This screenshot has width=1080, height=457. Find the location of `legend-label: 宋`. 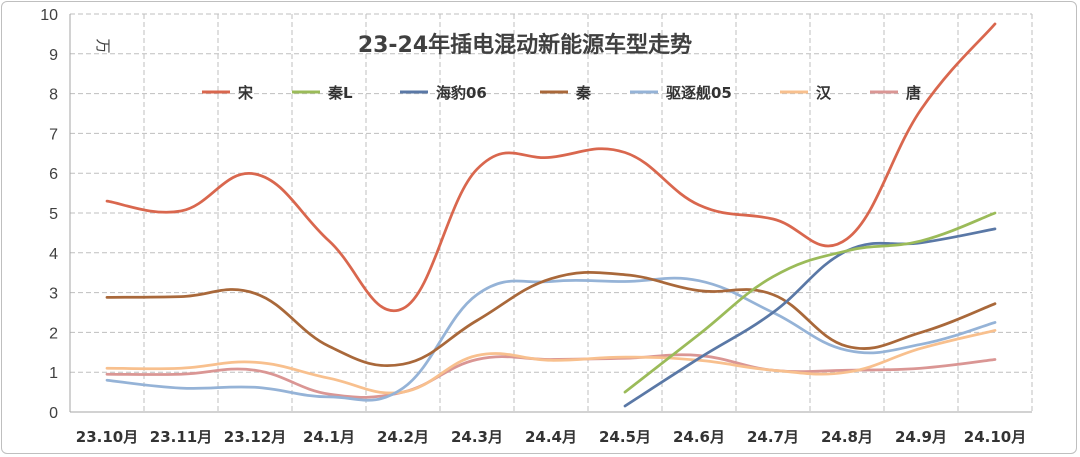

legend-label: 宋 is located at coordinates (245, 93).